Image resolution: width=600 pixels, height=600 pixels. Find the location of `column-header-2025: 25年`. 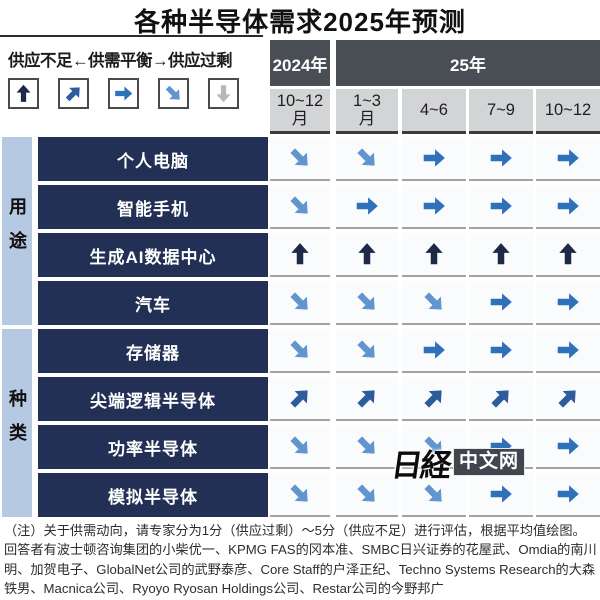

column-header-2025: 25年 is located at coordinates (468, 63).